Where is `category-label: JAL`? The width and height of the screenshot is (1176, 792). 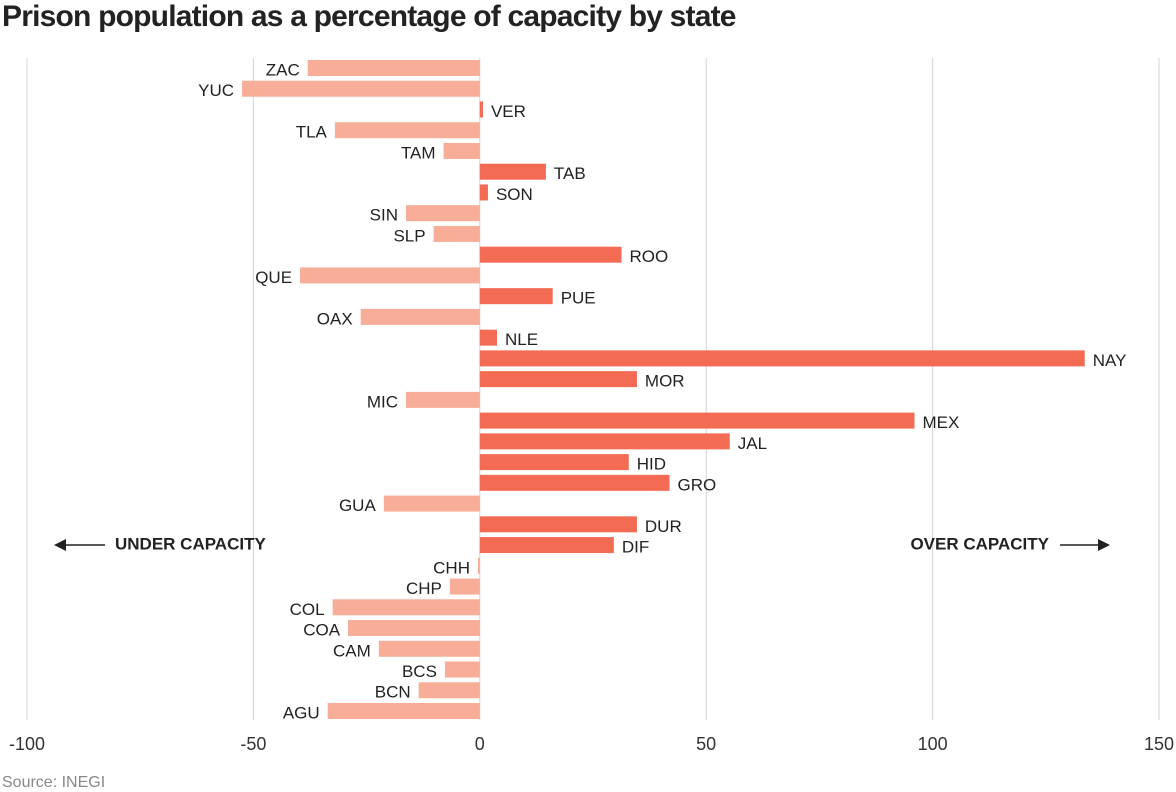
category-label: JAL is located at coordinates (752, 443).